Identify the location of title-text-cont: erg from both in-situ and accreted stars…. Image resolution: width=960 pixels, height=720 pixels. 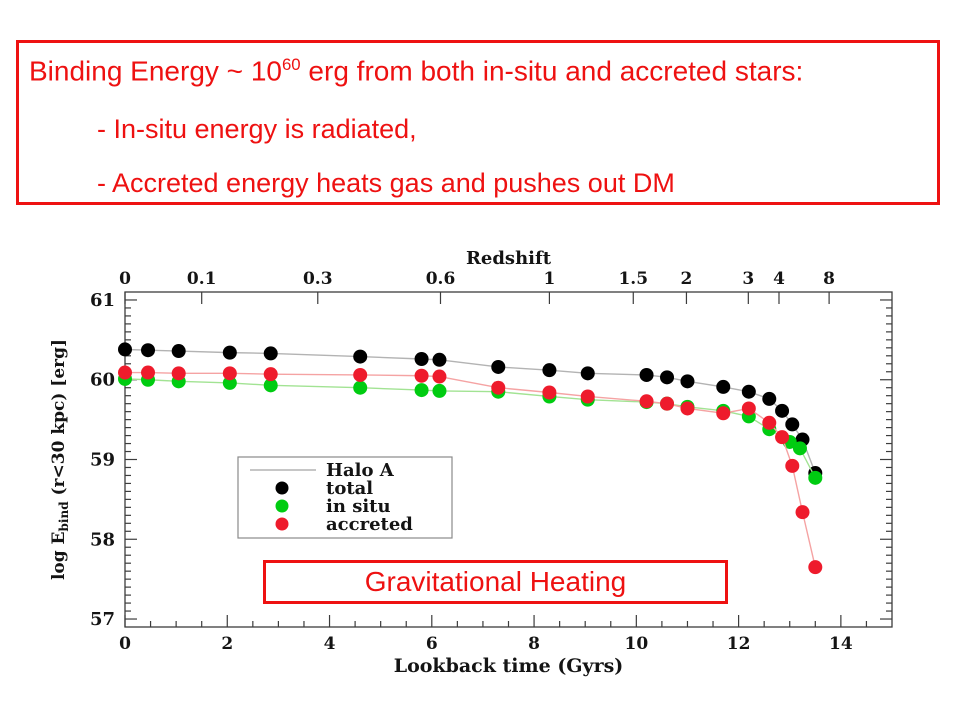
(552, 71).